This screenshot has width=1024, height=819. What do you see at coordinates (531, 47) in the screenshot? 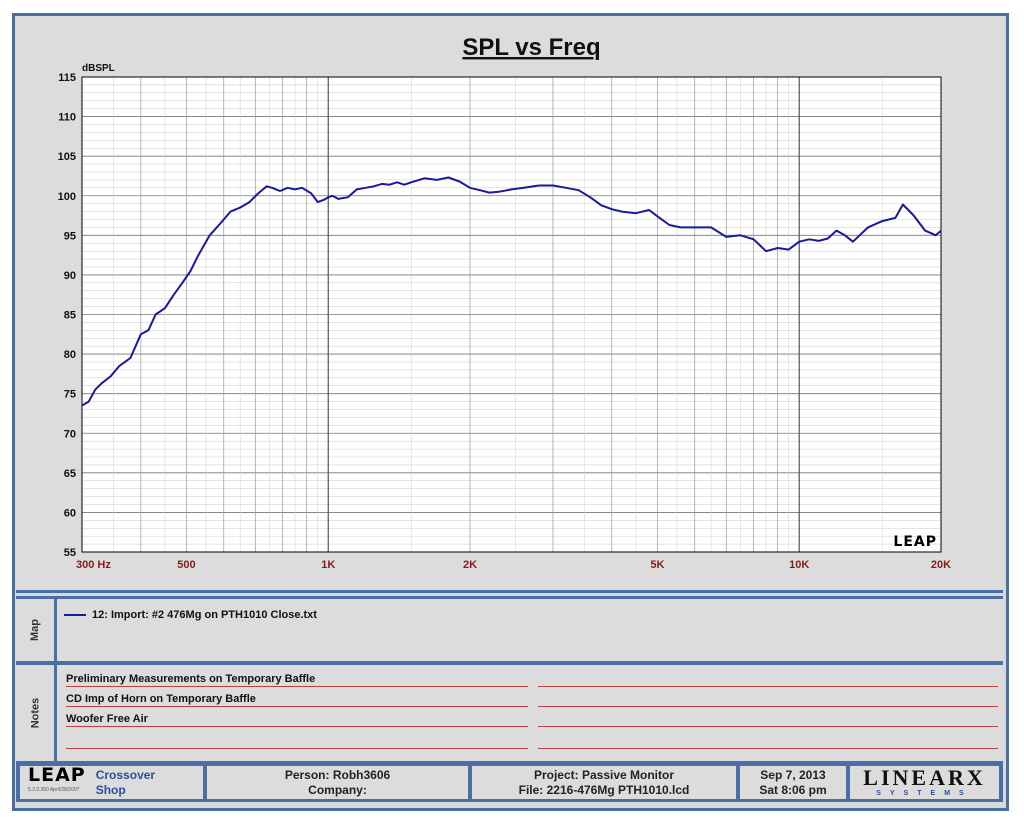
I see `chart-title: SPL vs Freq` at bounding box center [531, 47].